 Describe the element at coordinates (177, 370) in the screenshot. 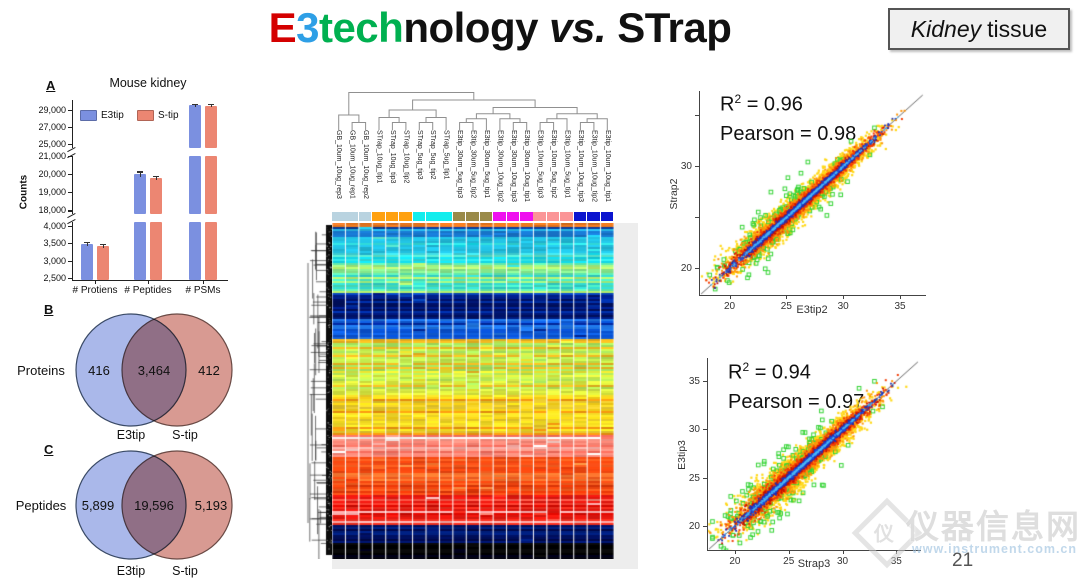

I see `venn-right-ellipse` at that location.